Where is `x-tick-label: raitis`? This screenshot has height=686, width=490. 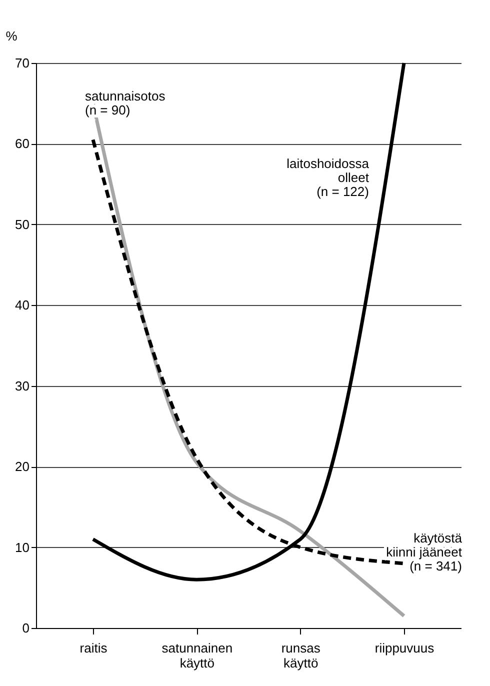
x-tick-label: raitis is located at coordinates (94, 648).